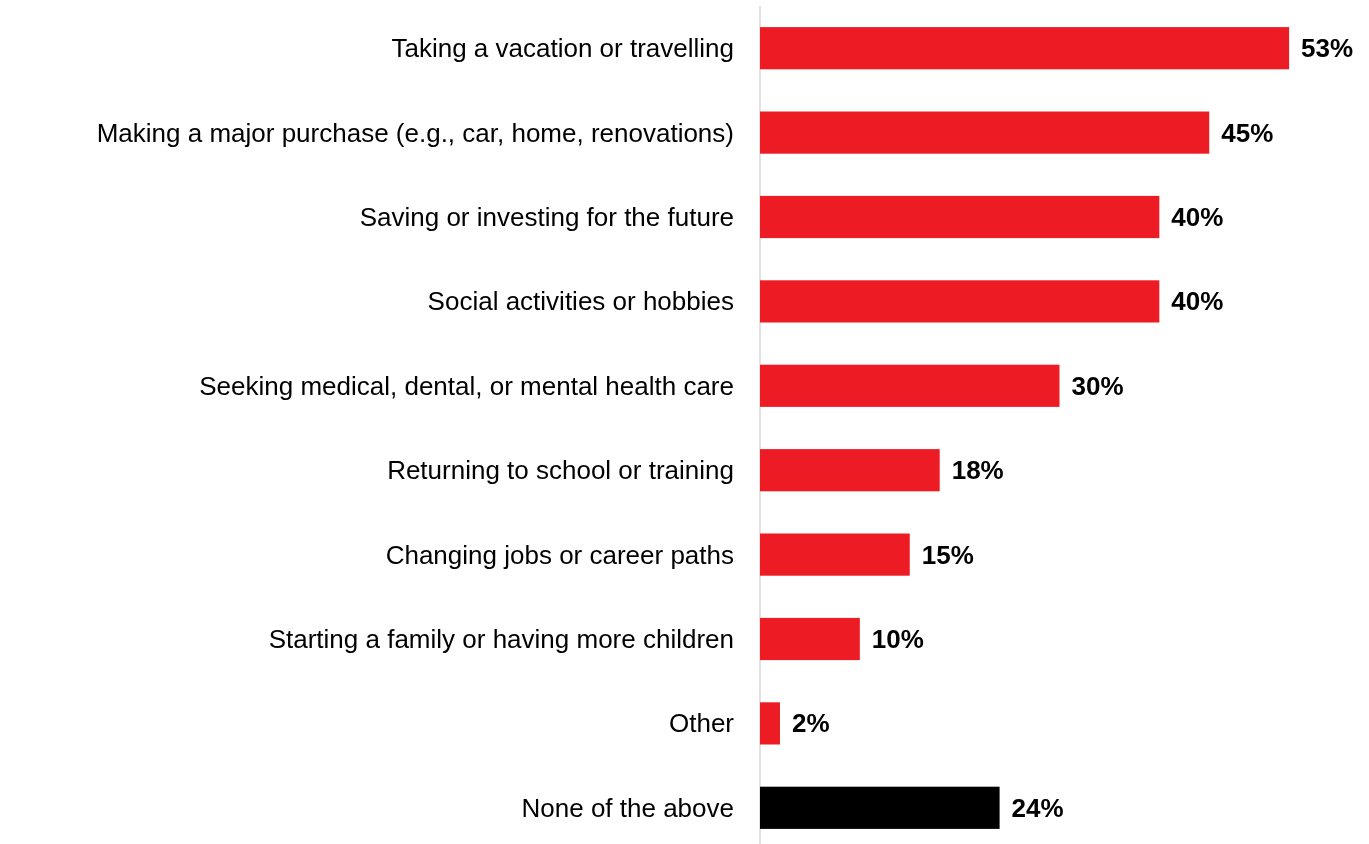 The image size is (1369, 844). Describe the element at coordinates (580, 301) in the screenshot. I see `y-tick-label: Social activities or hobbies` at that location.